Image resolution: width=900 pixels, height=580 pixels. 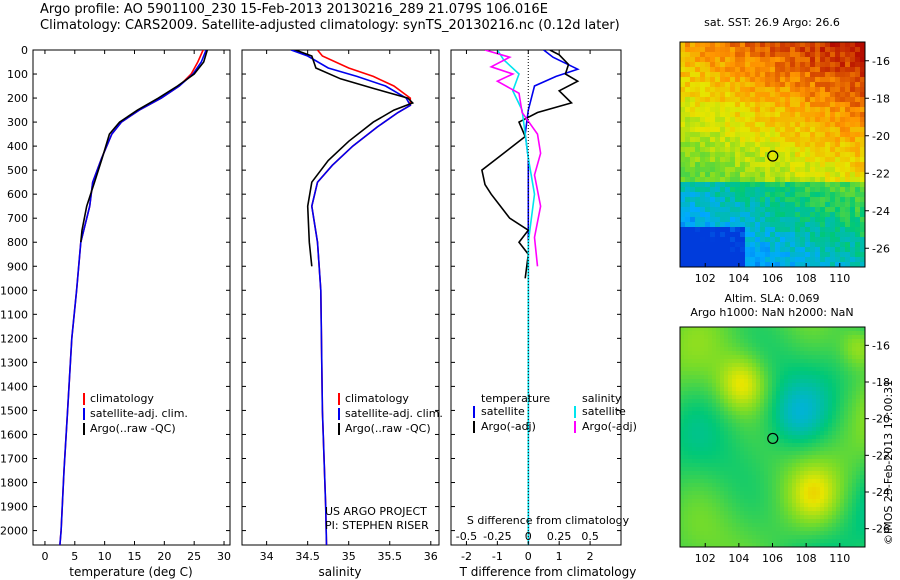 What do you see at coordinates (17, 170) in the screenshot?
I see `y-tick-label: 500` at bounding box center [17, 170].